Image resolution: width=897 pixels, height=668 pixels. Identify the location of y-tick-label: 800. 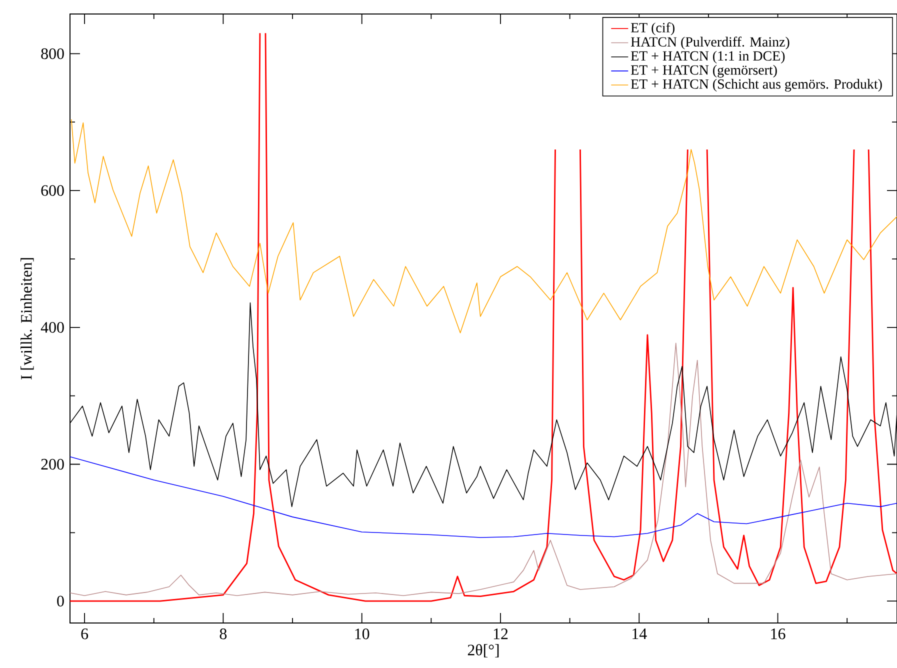
(52, 54).